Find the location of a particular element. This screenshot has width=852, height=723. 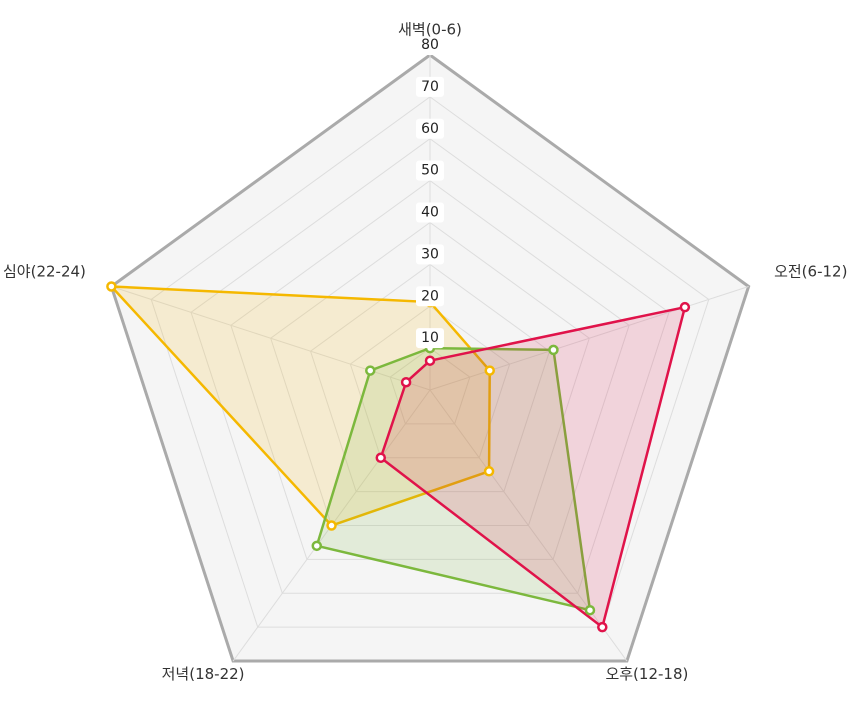

y-tick-label: 10 is located at coordinates (430, 338).